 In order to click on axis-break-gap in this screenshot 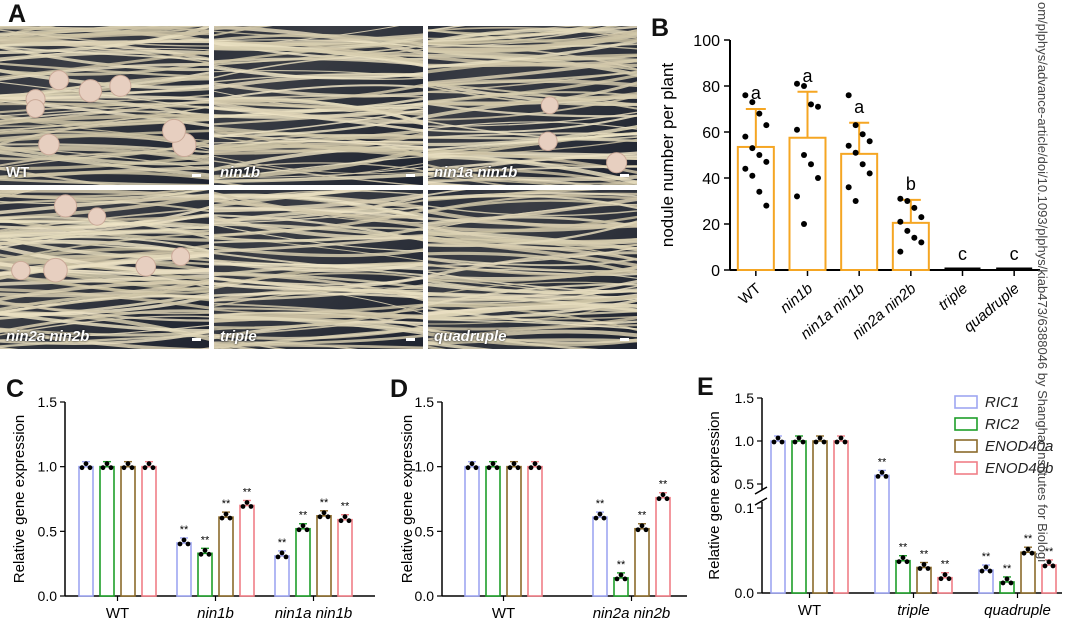, I will do `click(910, 496)`.